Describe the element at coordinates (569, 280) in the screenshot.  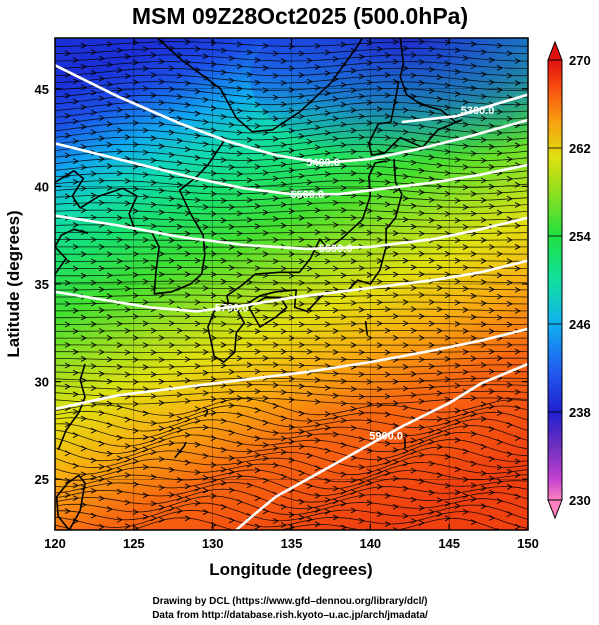
I see `colorbar-ticks: 230 238 246 254 262 270` at that location.